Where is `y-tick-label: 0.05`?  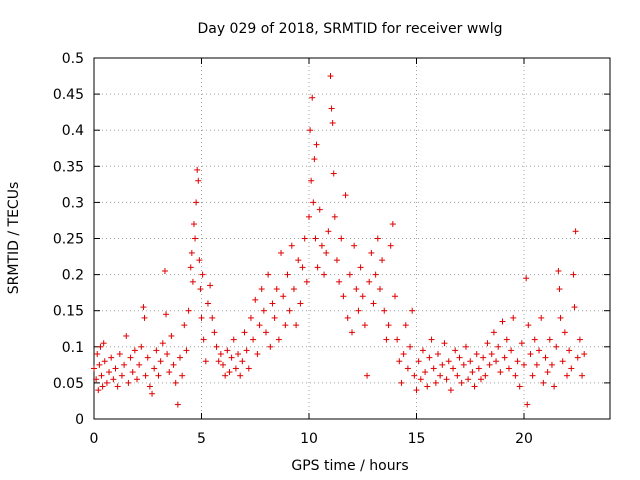
y-tick-label: 0.05 is located at coordinates (68, 384).